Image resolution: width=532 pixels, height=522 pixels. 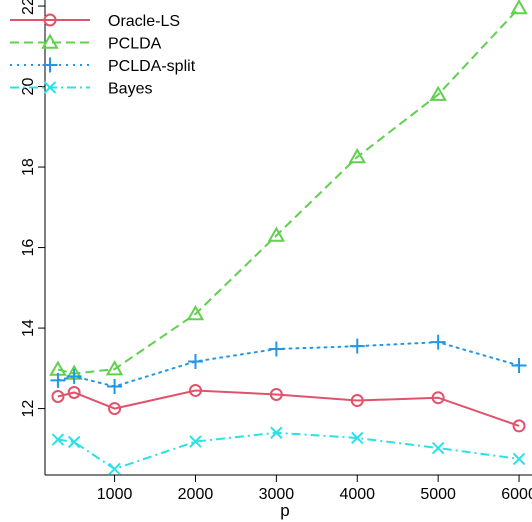 I want to click on x-tick-label: 1000, so click(x=115, y=494).